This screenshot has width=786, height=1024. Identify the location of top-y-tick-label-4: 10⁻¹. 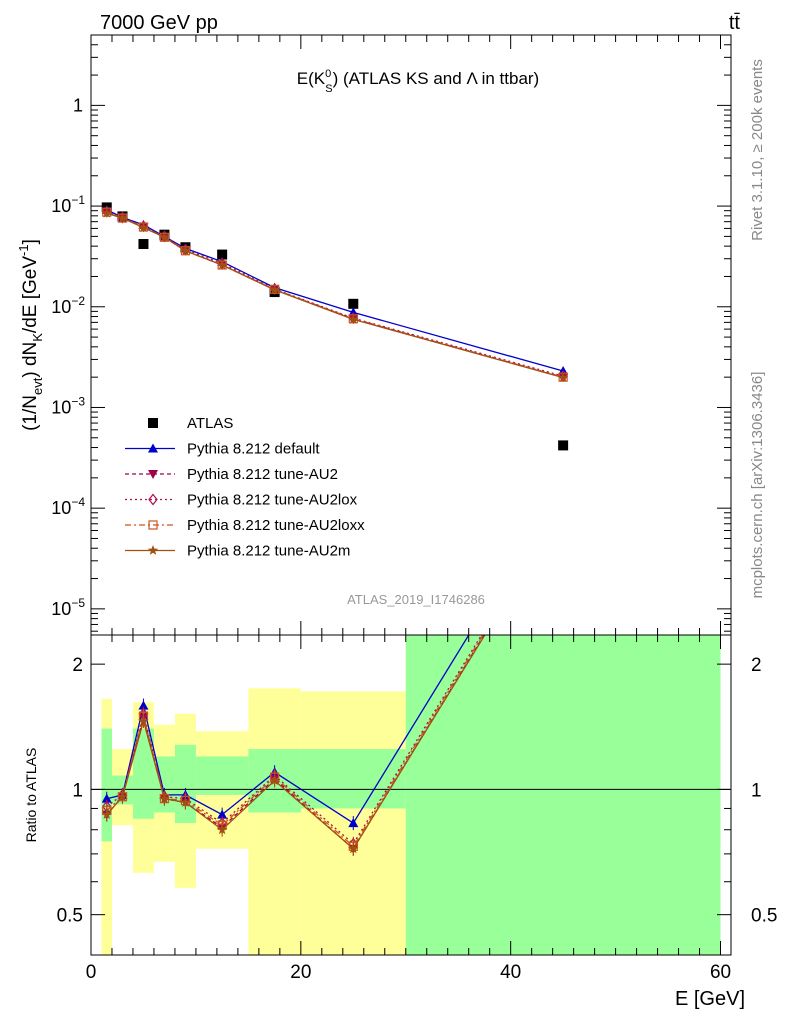
(68, 204).